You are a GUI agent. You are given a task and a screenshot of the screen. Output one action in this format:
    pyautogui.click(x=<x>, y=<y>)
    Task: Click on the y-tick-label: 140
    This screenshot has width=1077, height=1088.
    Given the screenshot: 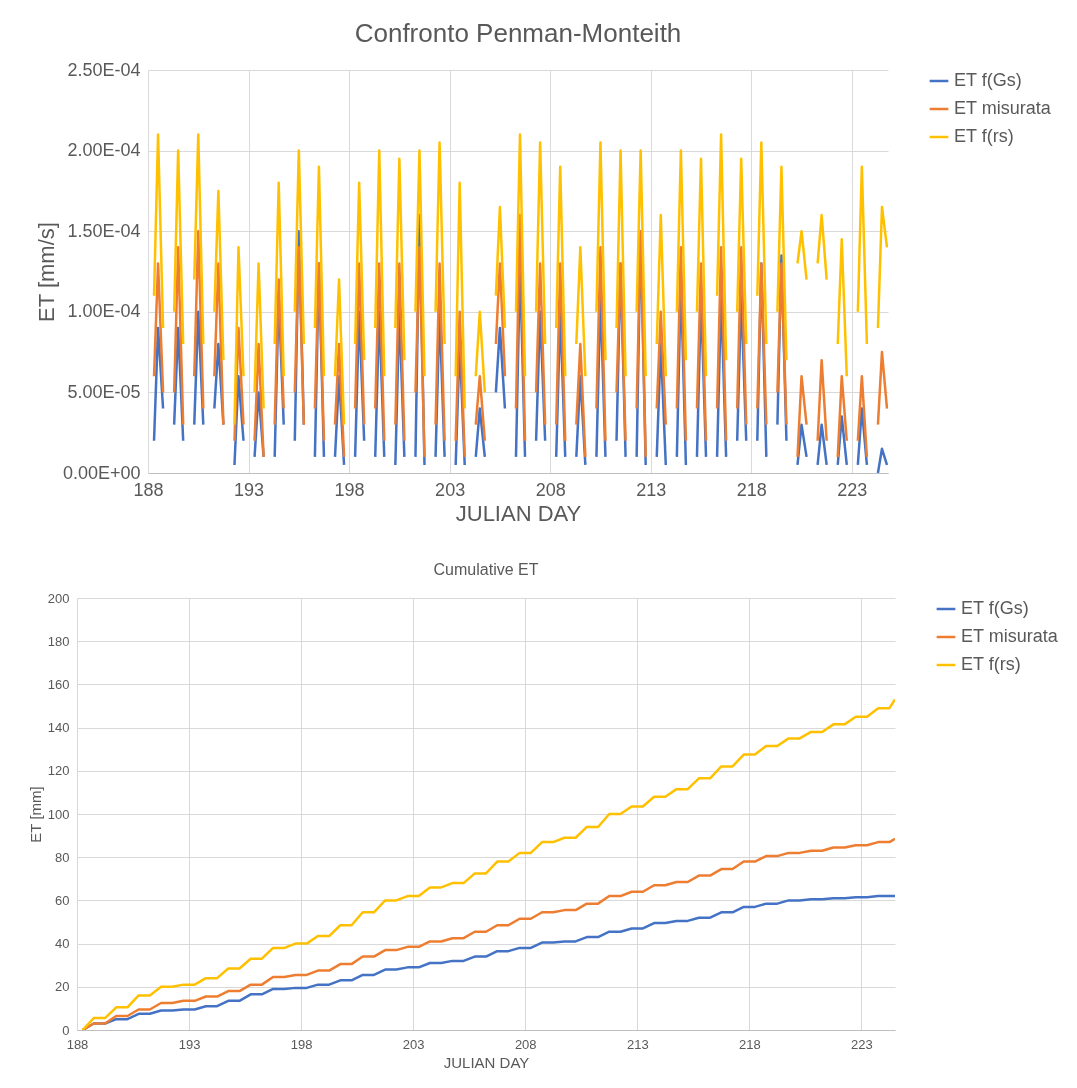 What is the action you would take?
    pyautogui.click(x=58, y=728)
    